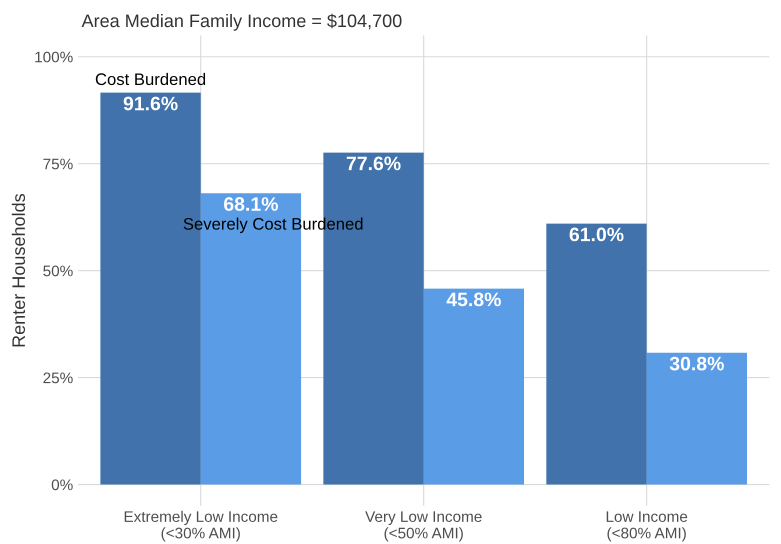 The width and height of the screenshot is (781, 544). I want to click on data-label: 91.6%, so click(151, 103).